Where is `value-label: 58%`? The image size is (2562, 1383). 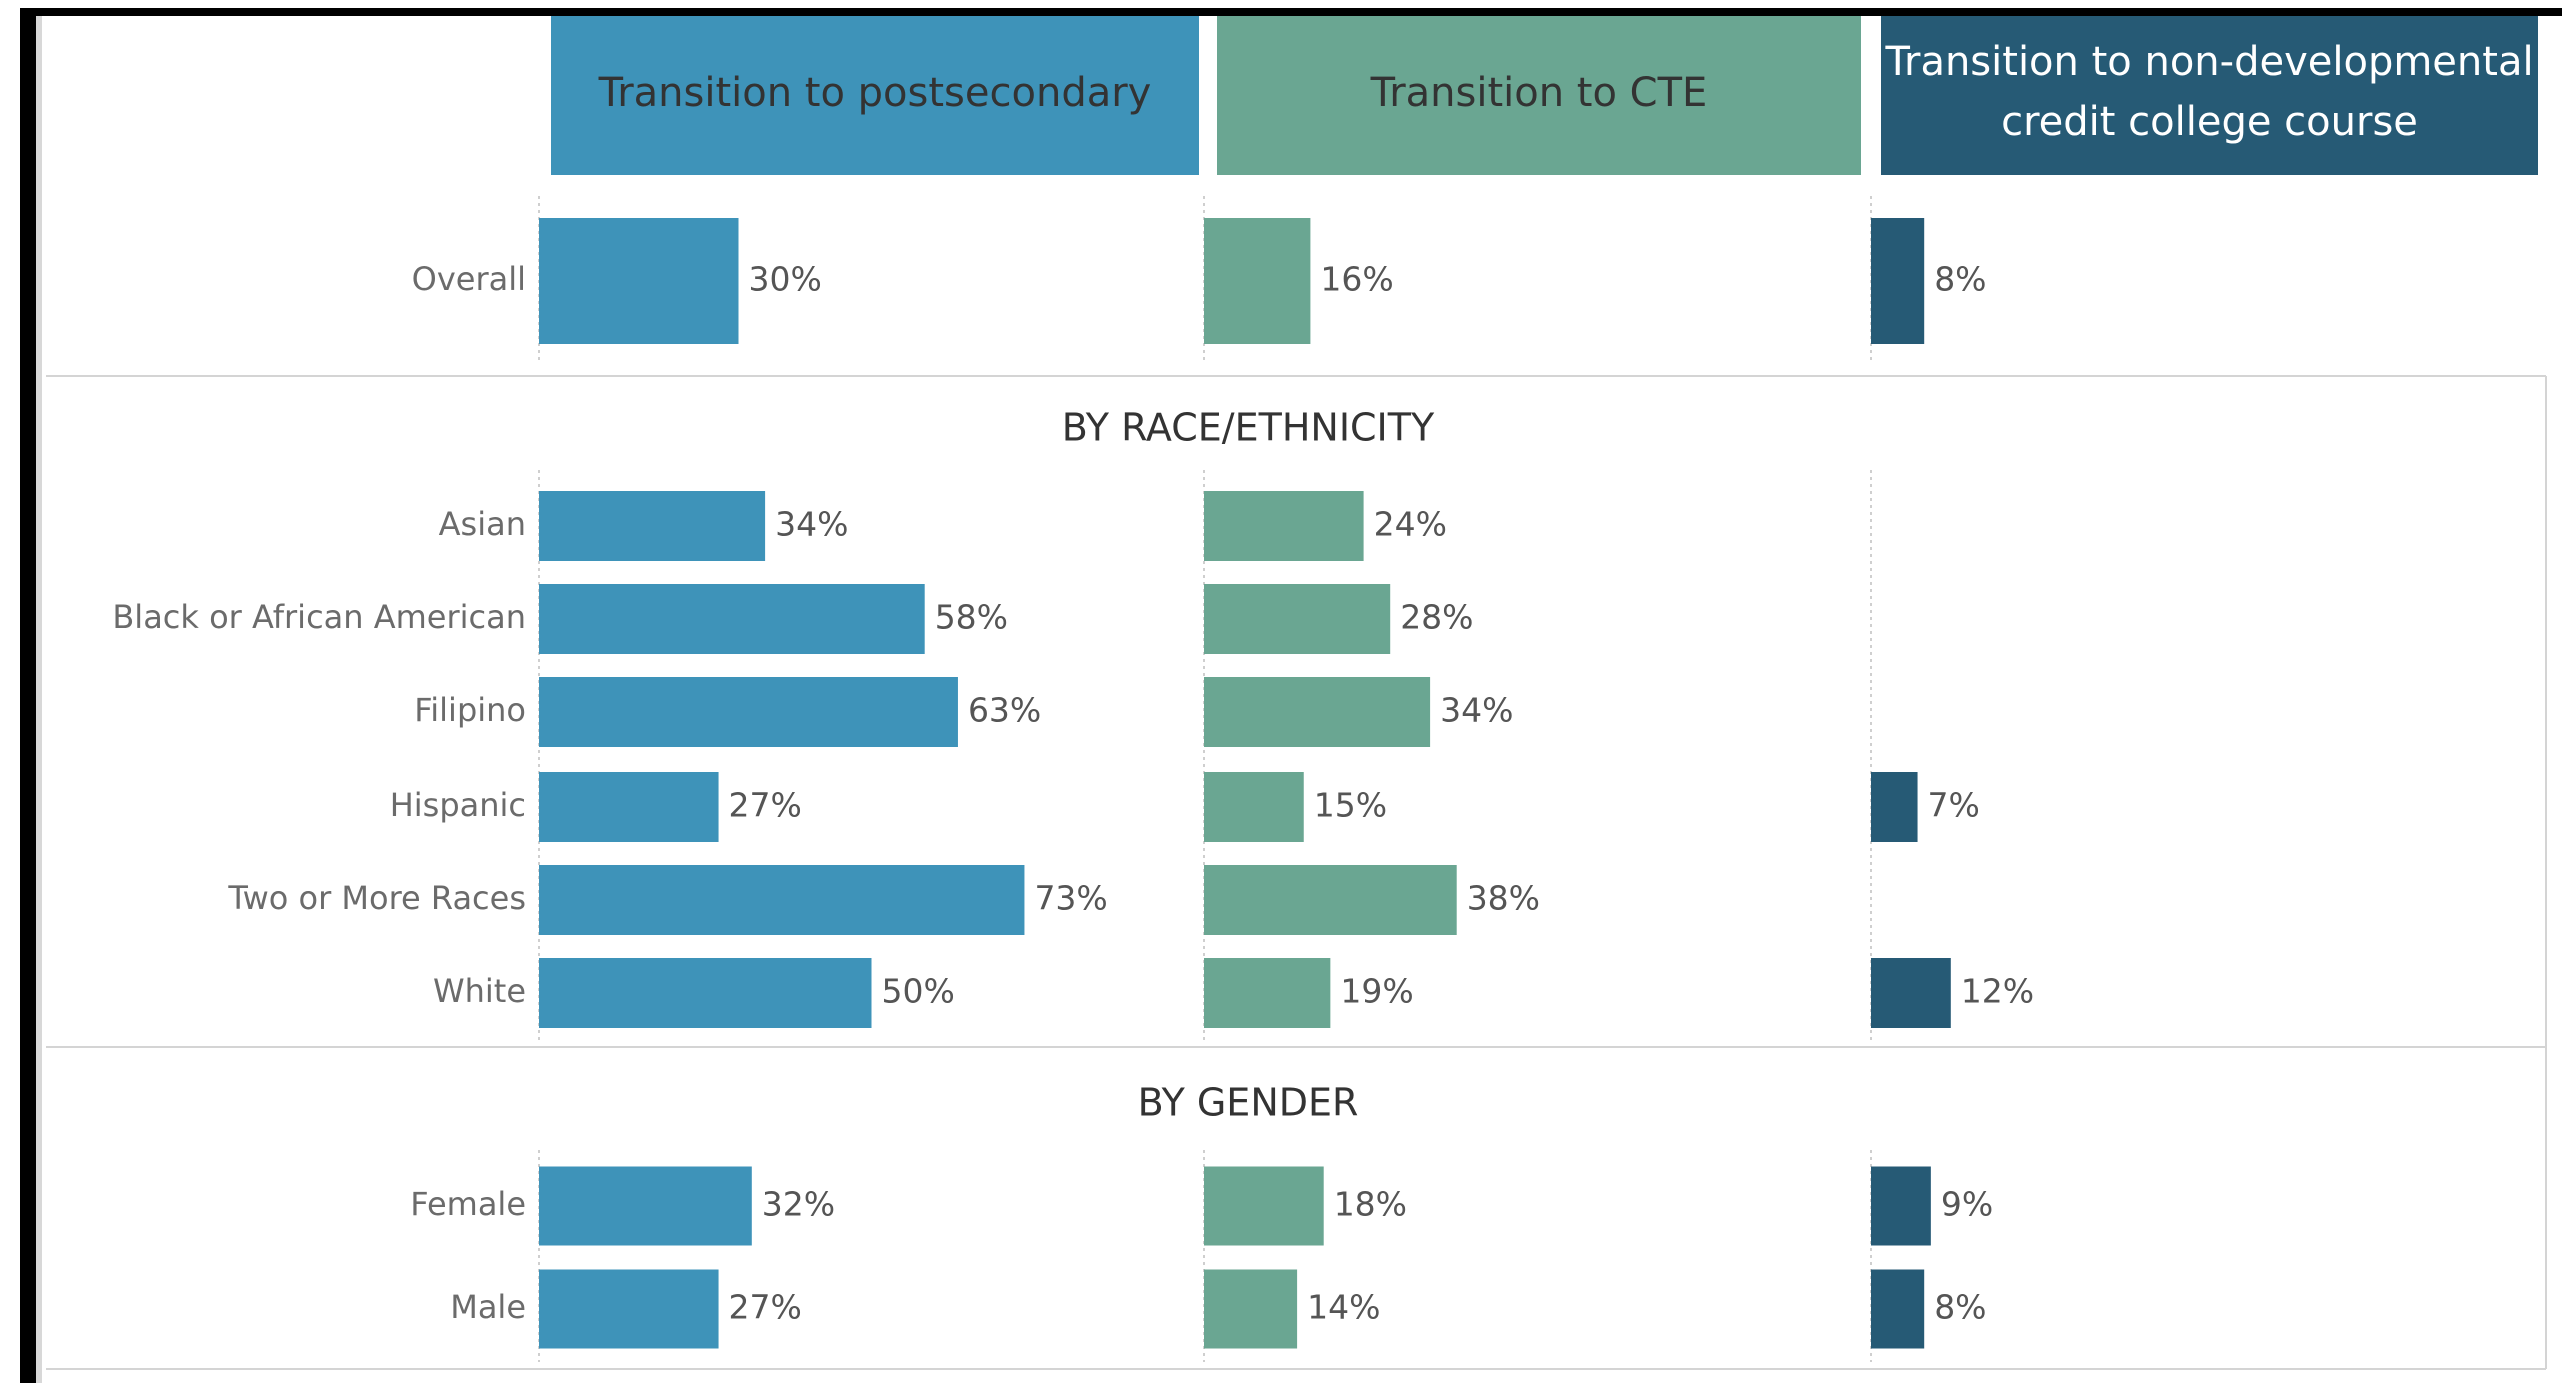 value-label: 58% is located at coordinates (971, 617).